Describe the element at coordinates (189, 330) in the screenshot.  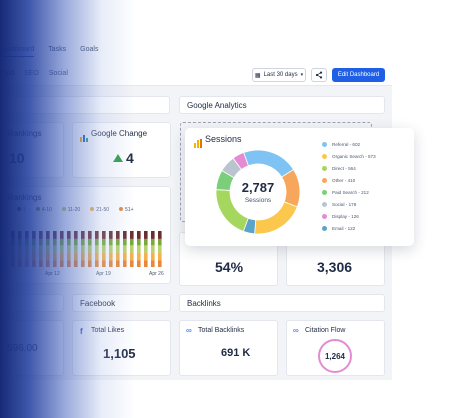
I see `link-icon: ∞` at that location.